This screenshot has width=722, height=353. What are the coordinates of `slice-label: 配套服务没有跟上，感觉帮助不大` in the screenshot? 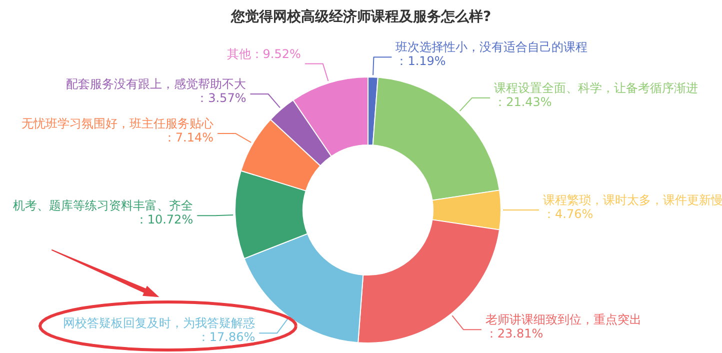 It's located at (156, 84).